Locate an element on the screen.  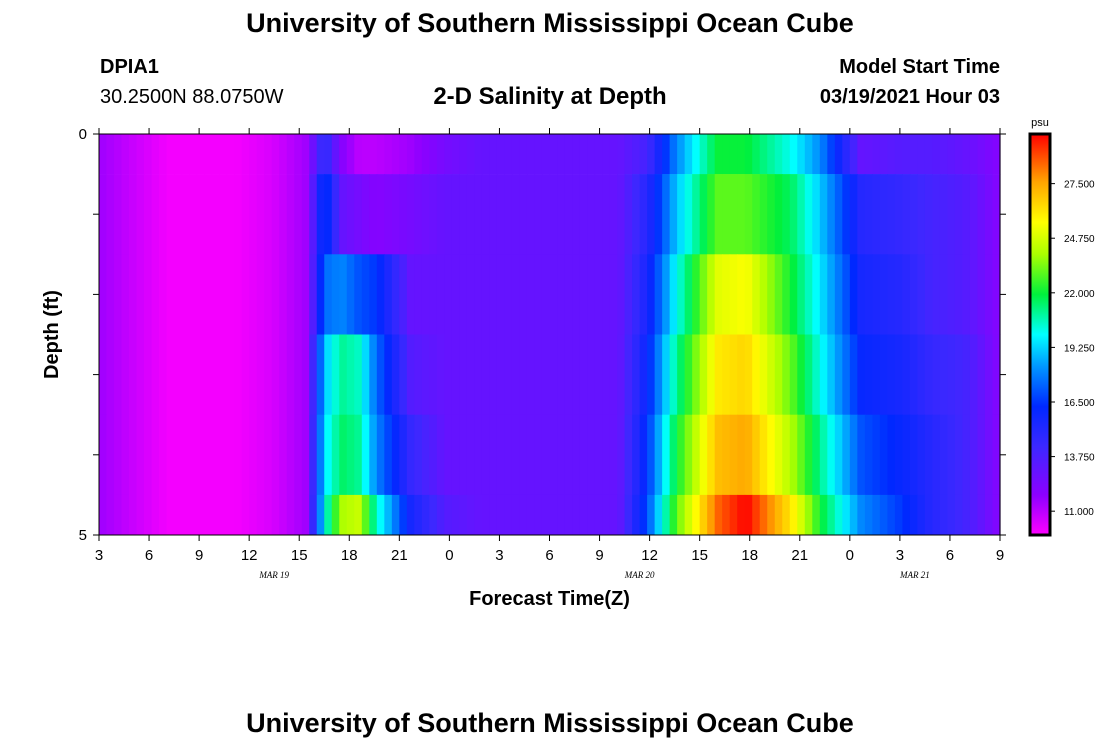
station-coordinates: 30.2500N 88.0750W is located at coordinates (192, 97).